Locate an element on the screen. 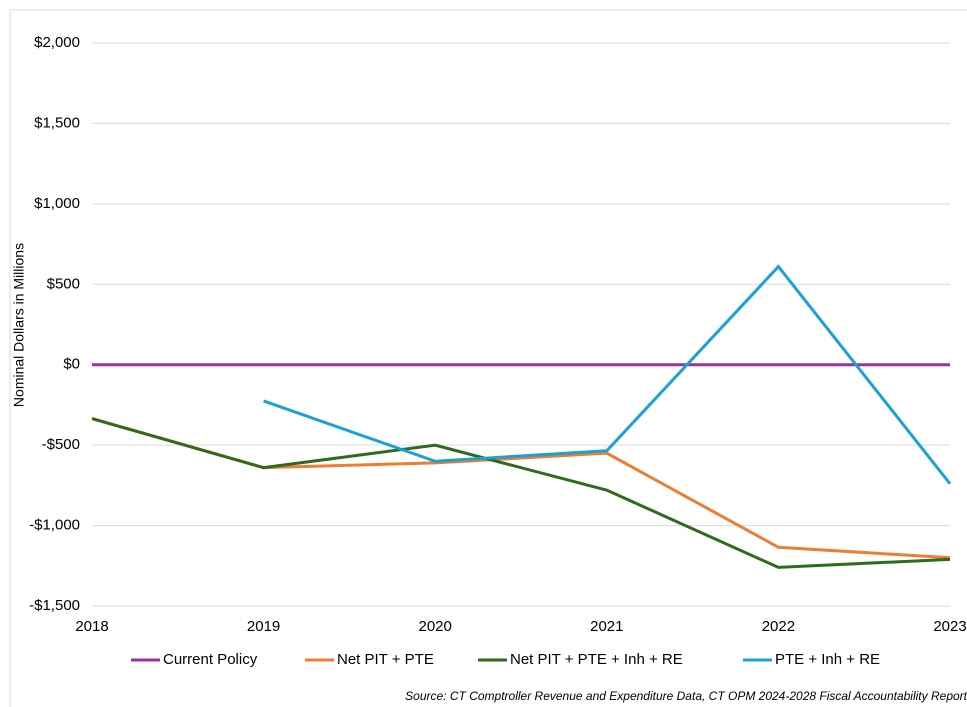  y-tick-label: $500 is located at coordinates (63, 283).